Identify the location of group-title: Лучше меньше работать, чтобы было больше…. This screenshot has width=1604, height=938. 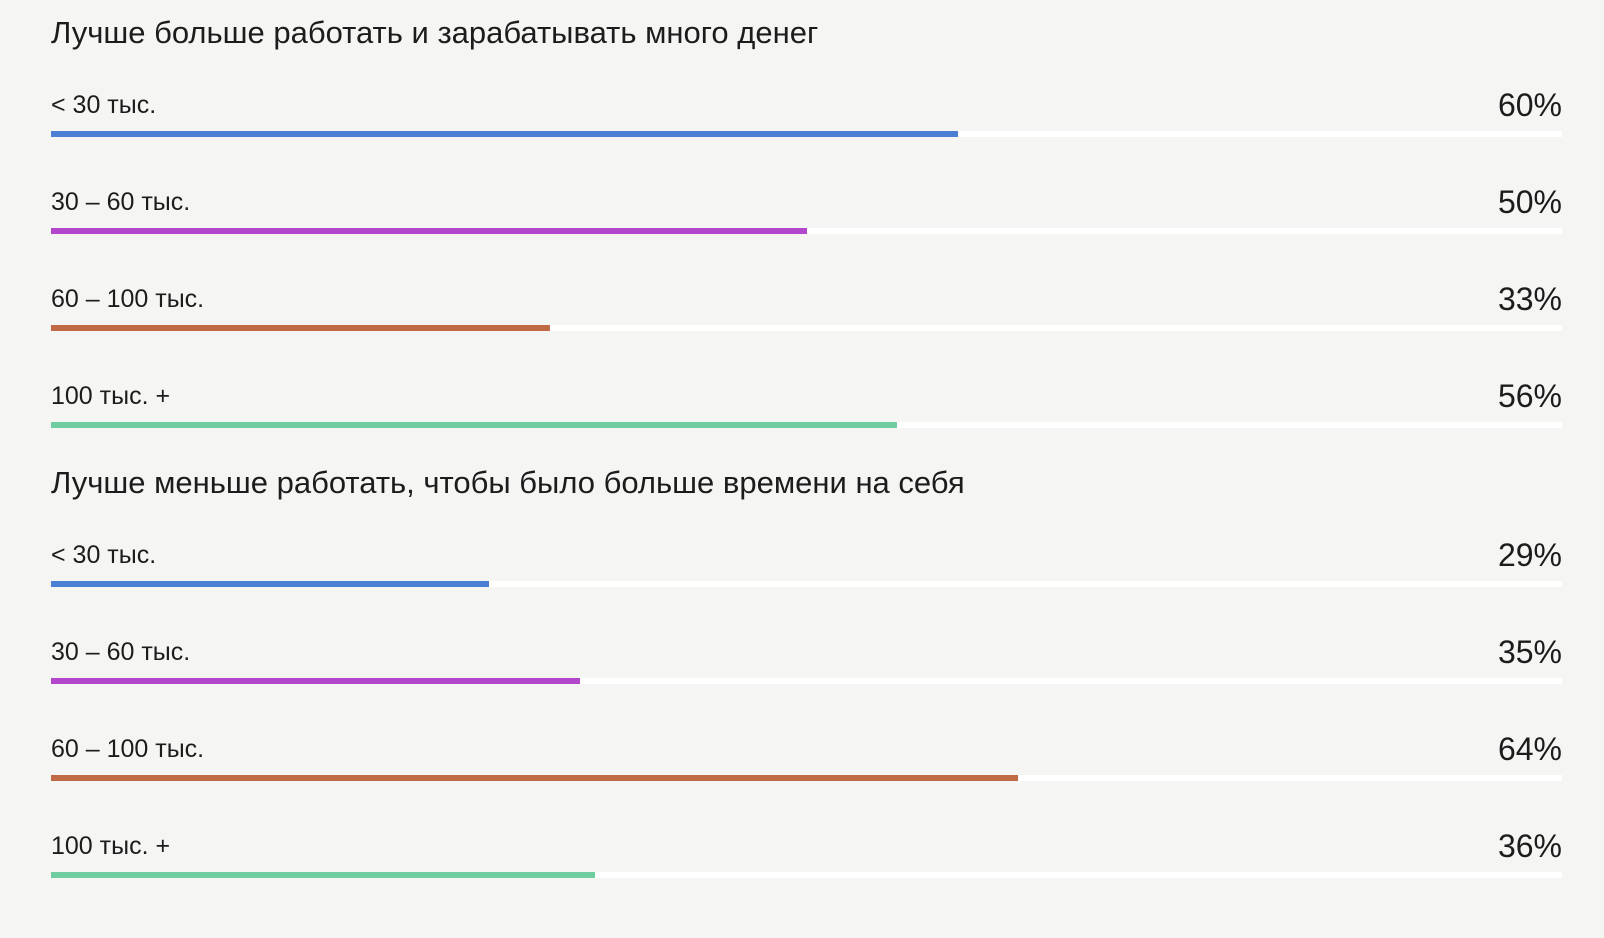
(508, 482).